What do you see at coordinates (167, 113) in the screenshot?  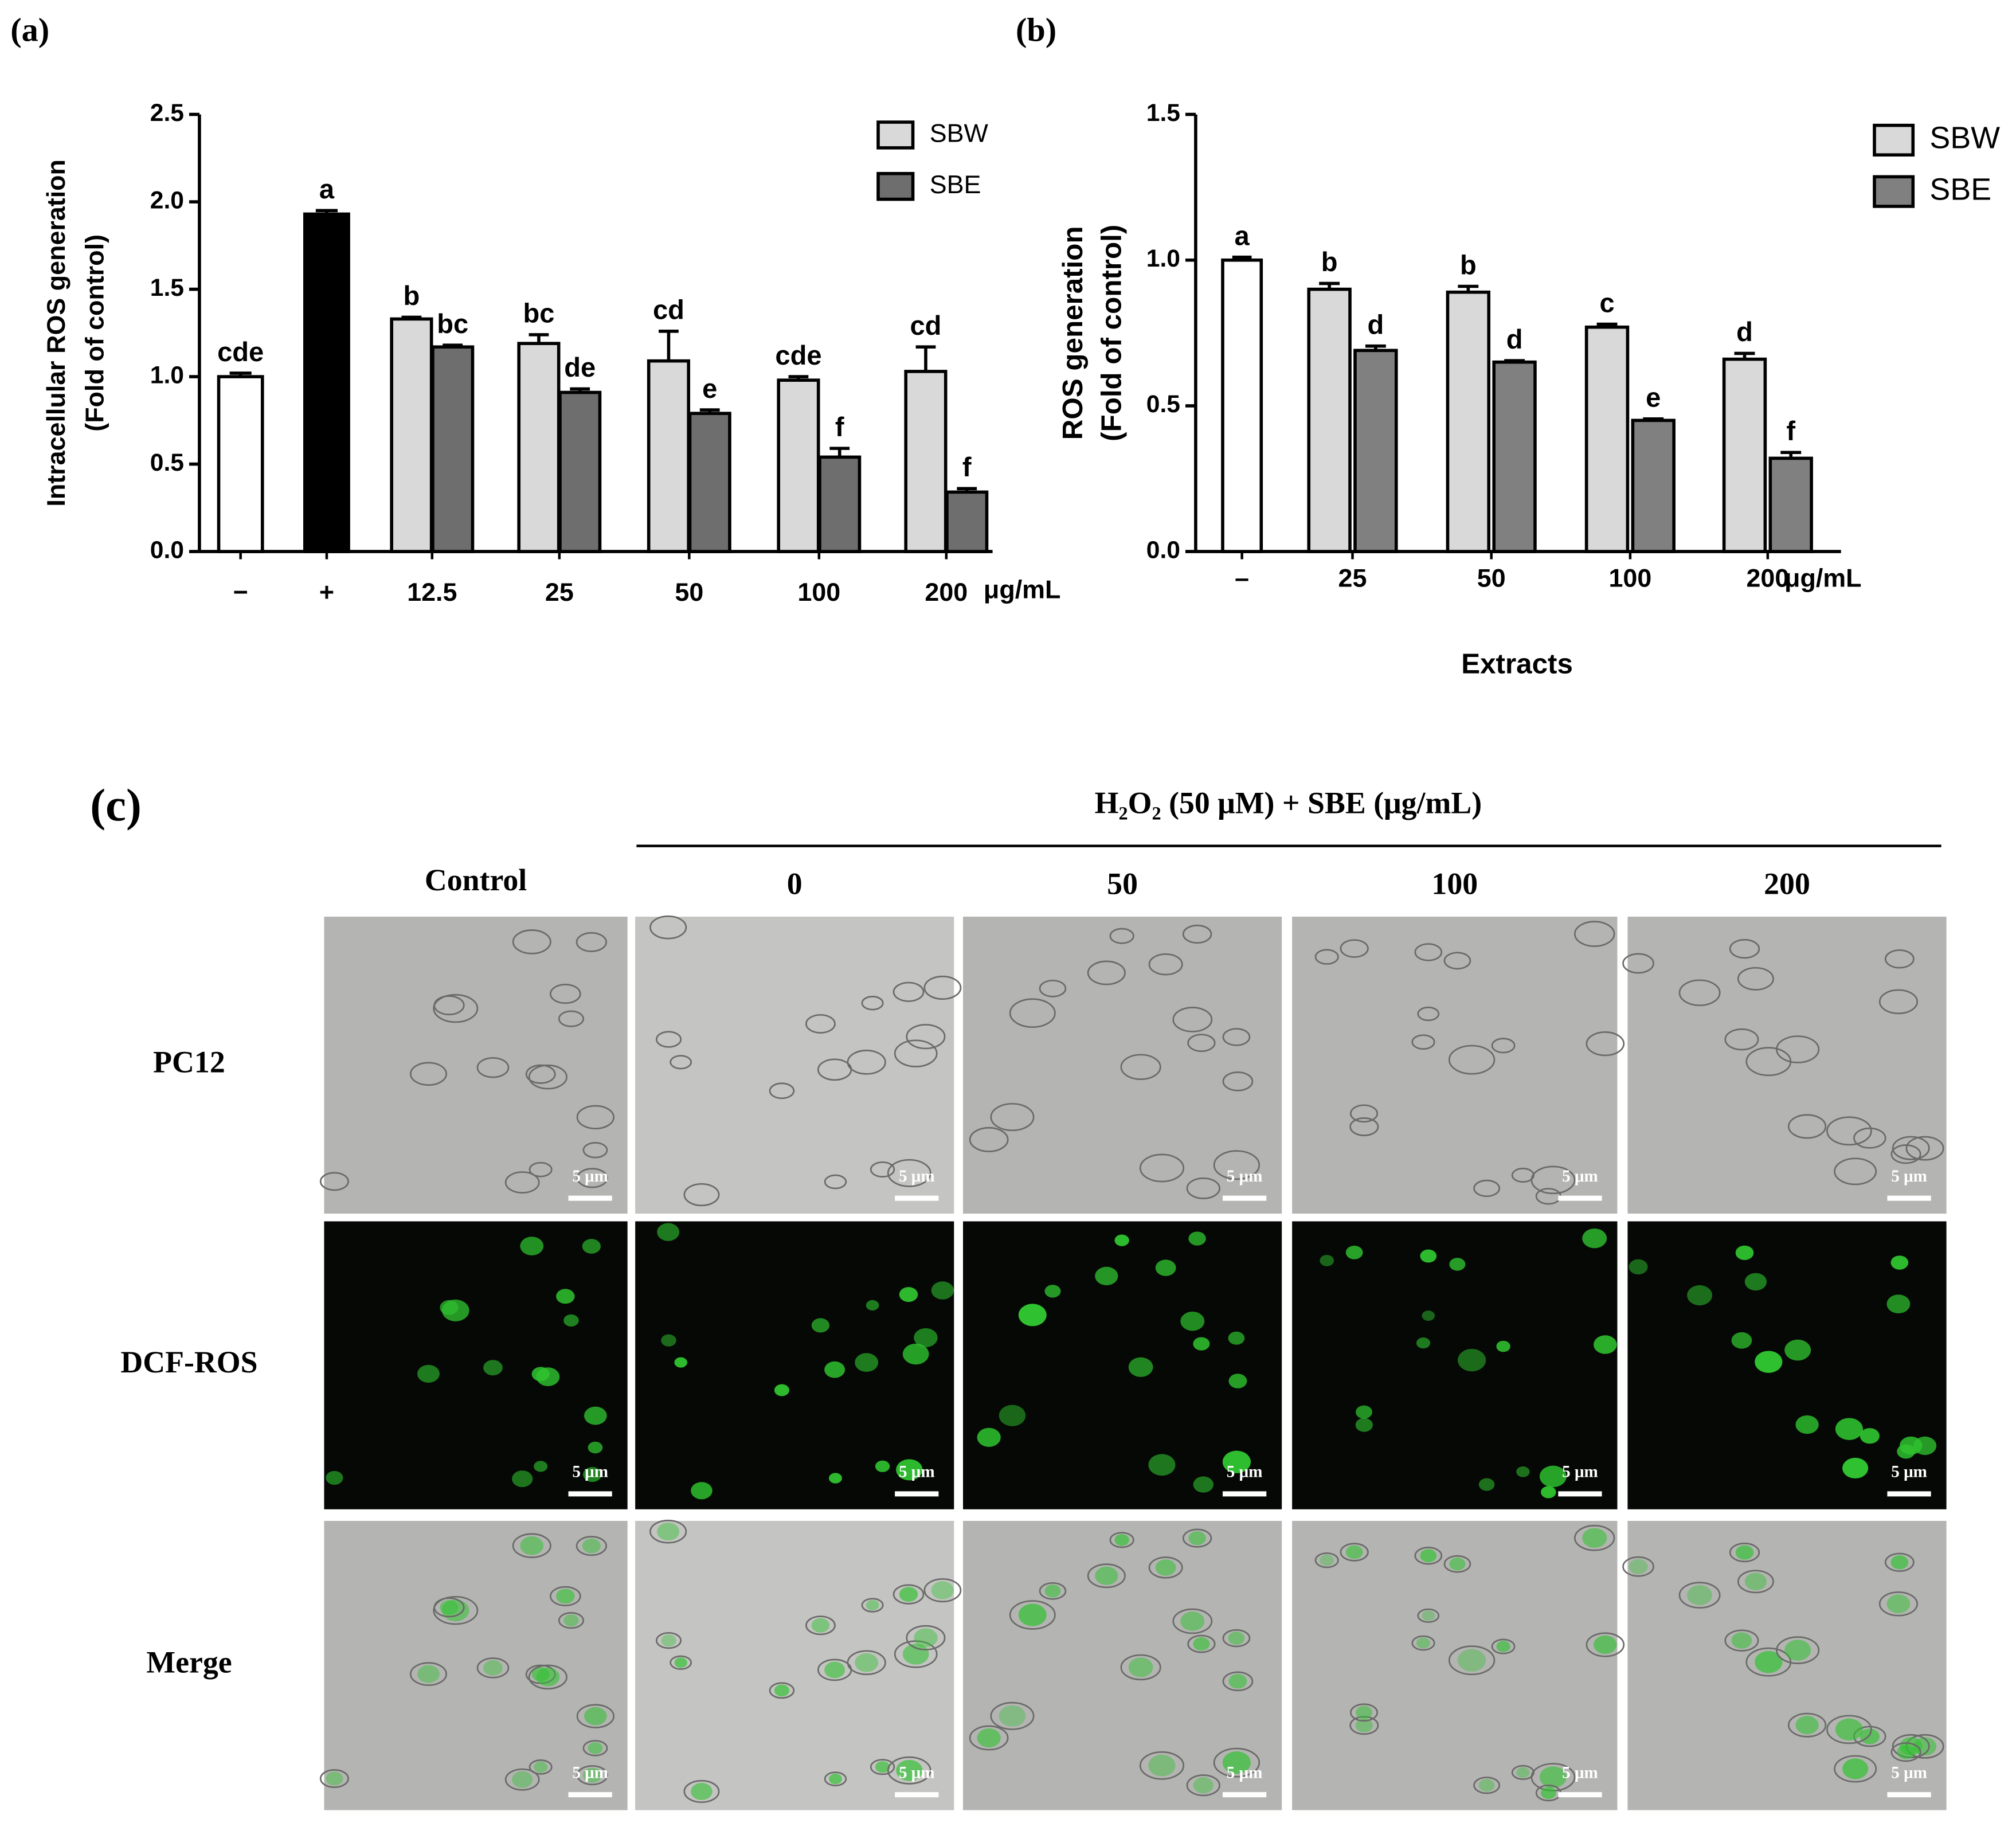 I see `y-tick-label: 2.5` at bounding box center [167, 113].